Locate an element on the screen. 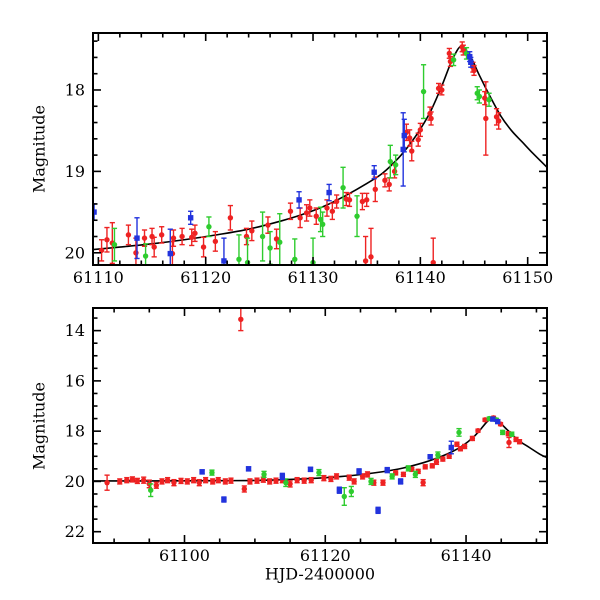 The width and height of the screenshot is (600, 600). y-axis-label-bottom: Magnitude is located at coordinates (39, 426).